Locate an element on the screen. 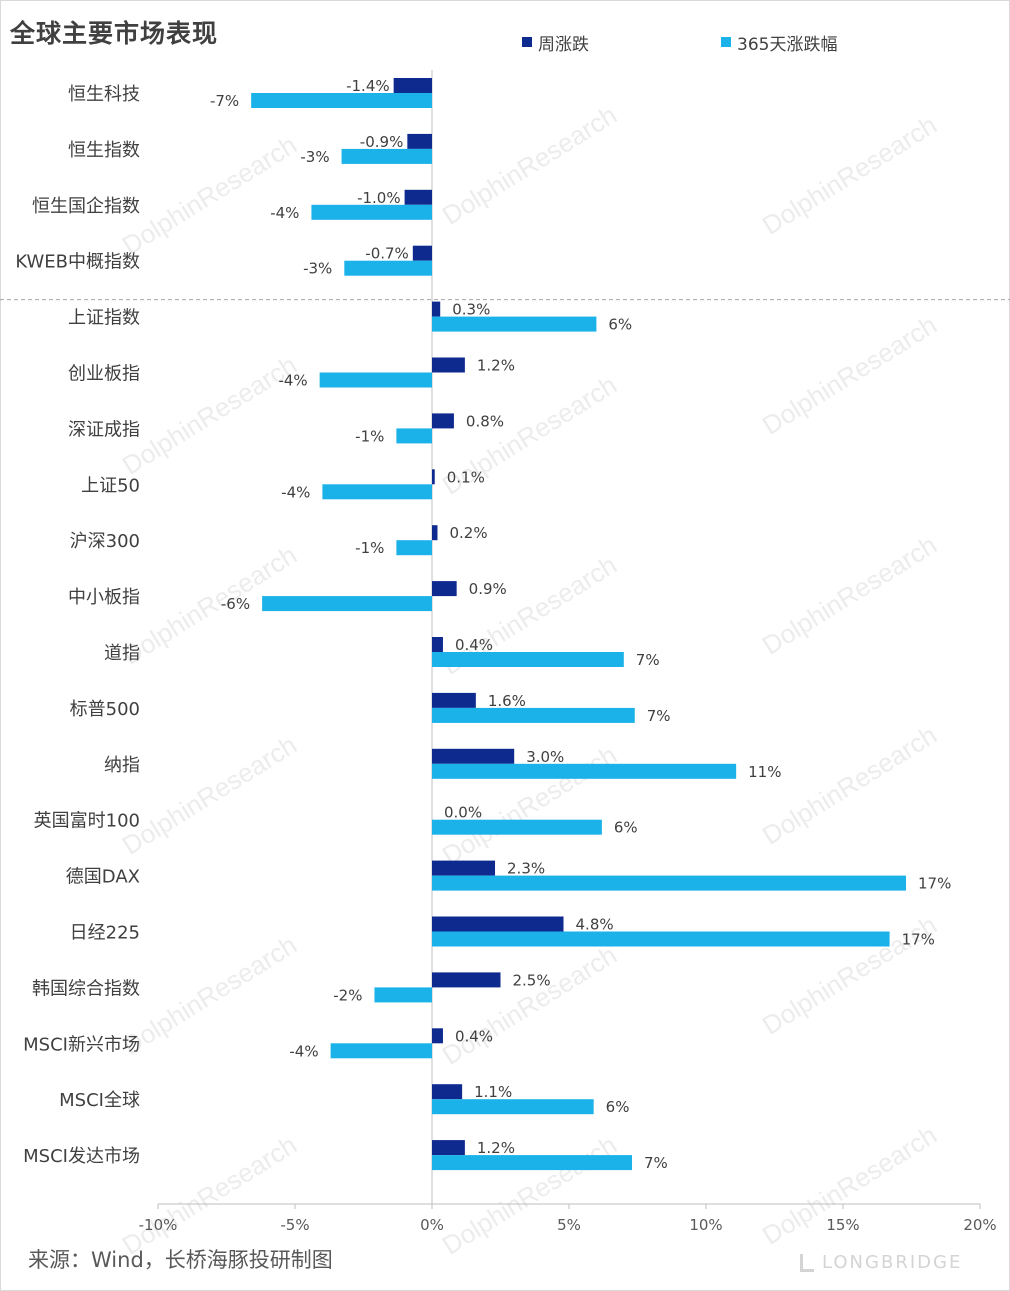 This screenshot has width=1010, height=1291. x-tick-label: 20% is located at coordinates (979, 1223).